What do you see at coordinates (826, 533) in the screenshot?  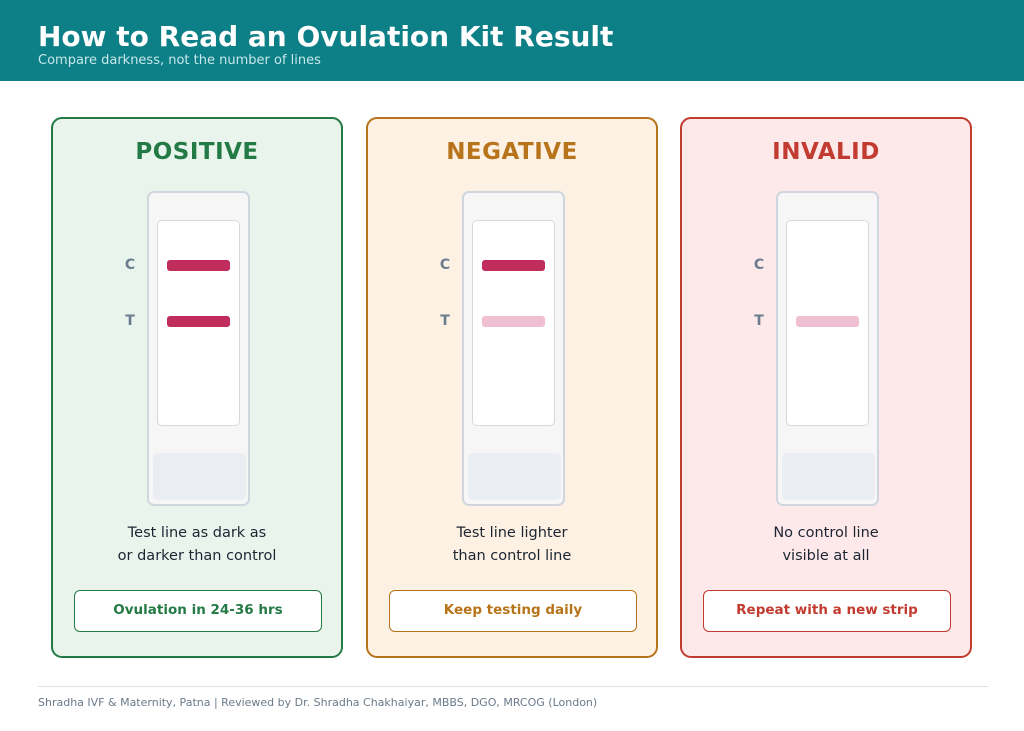 I see `description-line: No control line` at bounding box center [826, 533].